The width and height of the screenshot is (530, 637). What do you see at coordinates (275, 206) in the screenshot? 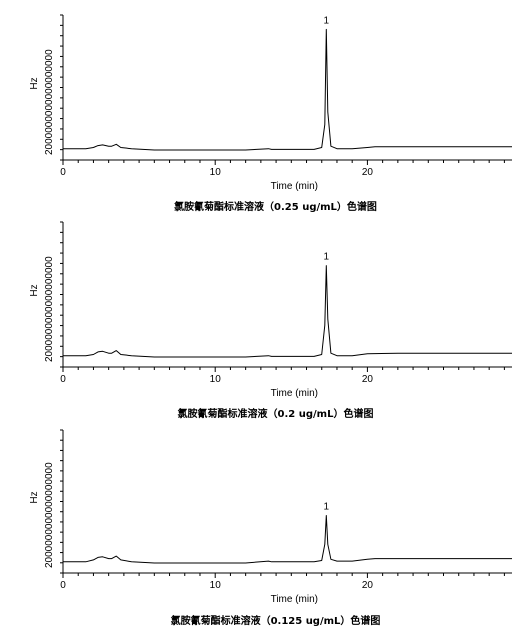
I see `chart-caption: 氯胺氰菊酯标准溶液（0.25 ug/mL）色谱图` at bounding box center [275, 206].